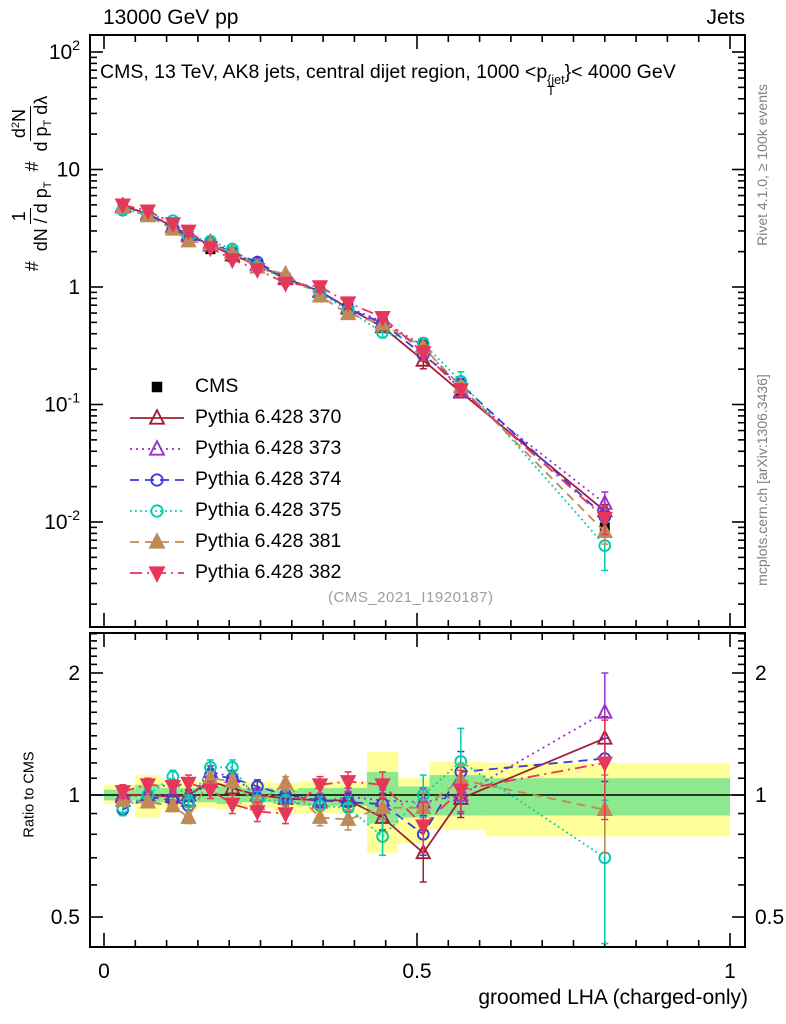 The width and height of the screenshot is (786, 1024). What do you see at coordinates (29, 794) in the screenshot?
I see `ratio-y-axis-label: Ratio to CMS` at bounding box center [29, 794].